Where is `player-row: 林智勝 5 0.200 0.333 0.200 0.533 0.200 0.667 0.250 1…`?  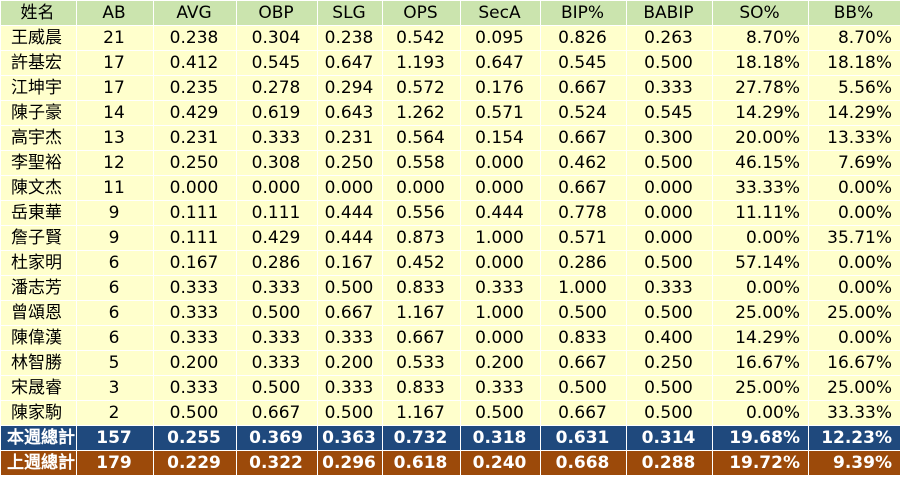
player-row: 林智勝 5 0.200 0.333 0.200 0.533 0.200 0.667 0.250 1… is located at coordinates (450, 363).